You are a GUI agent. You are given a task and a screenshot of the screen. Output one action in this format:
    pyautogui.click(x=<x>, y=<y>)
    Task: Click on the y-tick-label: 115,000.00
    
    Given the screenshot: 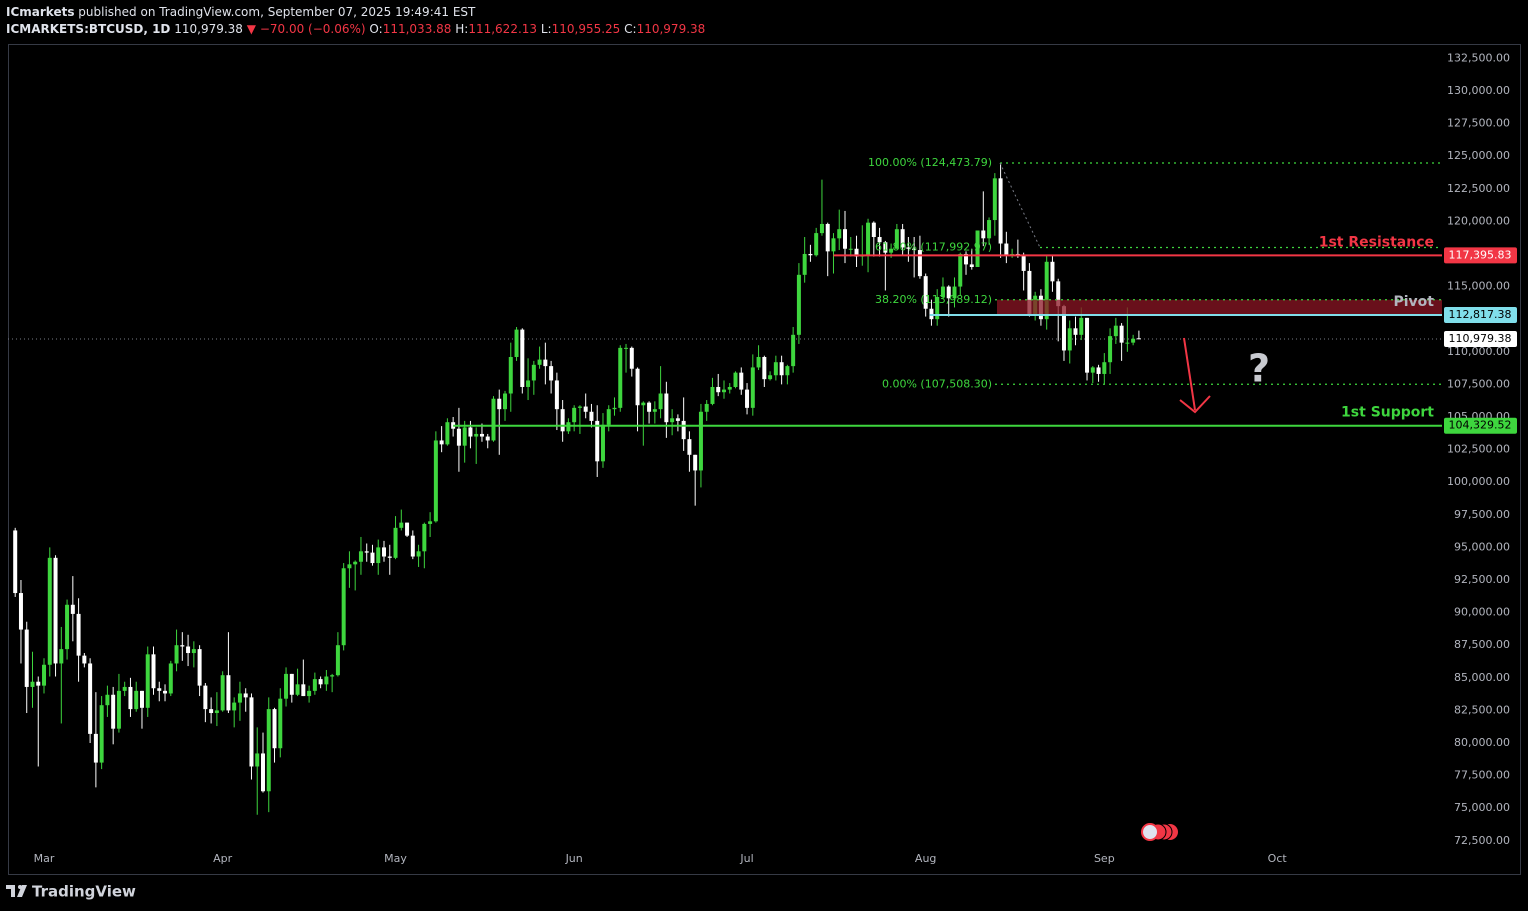 What is the action you would take?
    pyautogui.click(x=1478, y=286)
    